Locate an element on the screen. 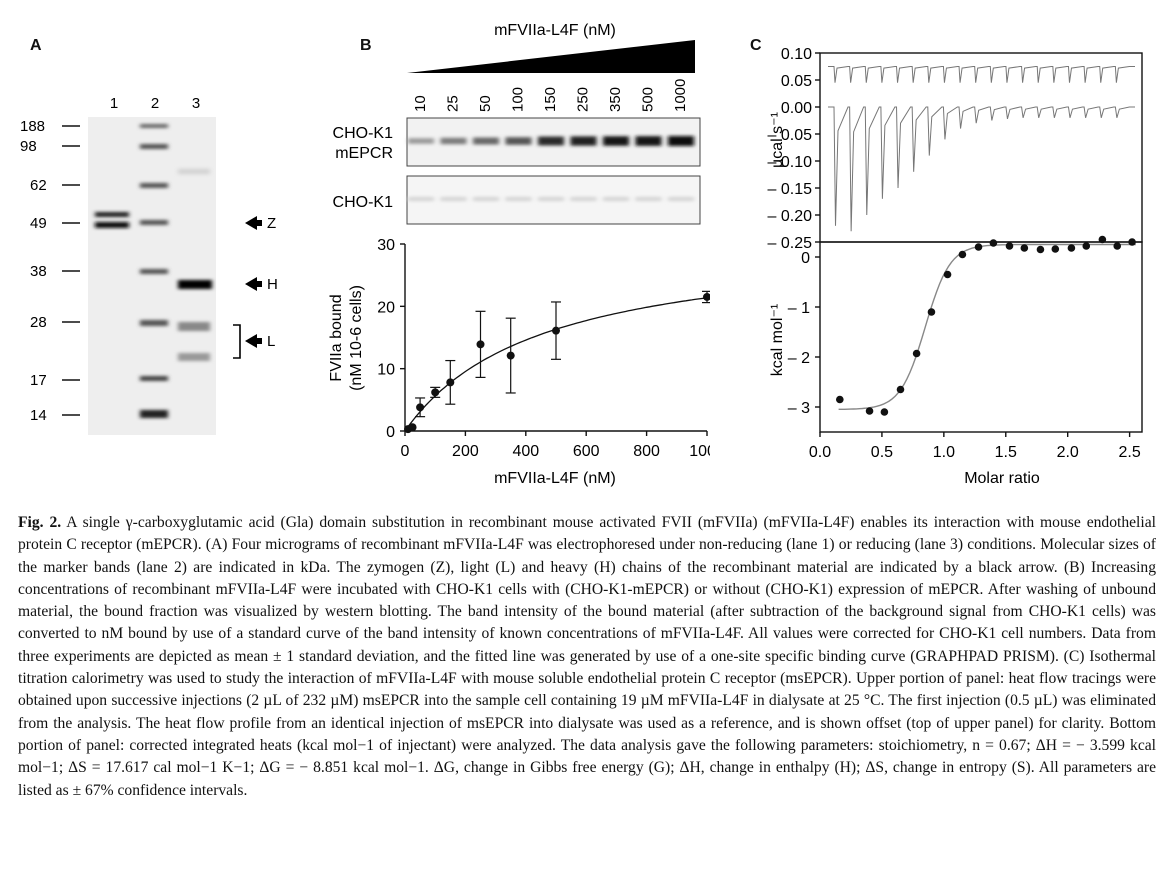 The height and width of the screenshot is (889, 1171). itc-upper-y-tick-label: – 0.25 is located at coordinates (790, 243).